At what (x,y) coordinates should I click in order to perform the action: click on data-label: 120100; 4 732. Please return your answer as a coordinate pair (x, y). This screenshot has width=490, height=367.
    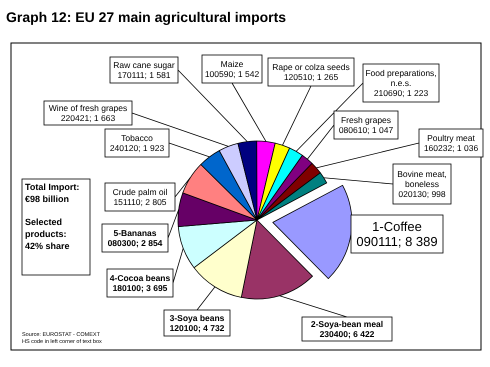
    Looking at the image, I should click on (197, 327).